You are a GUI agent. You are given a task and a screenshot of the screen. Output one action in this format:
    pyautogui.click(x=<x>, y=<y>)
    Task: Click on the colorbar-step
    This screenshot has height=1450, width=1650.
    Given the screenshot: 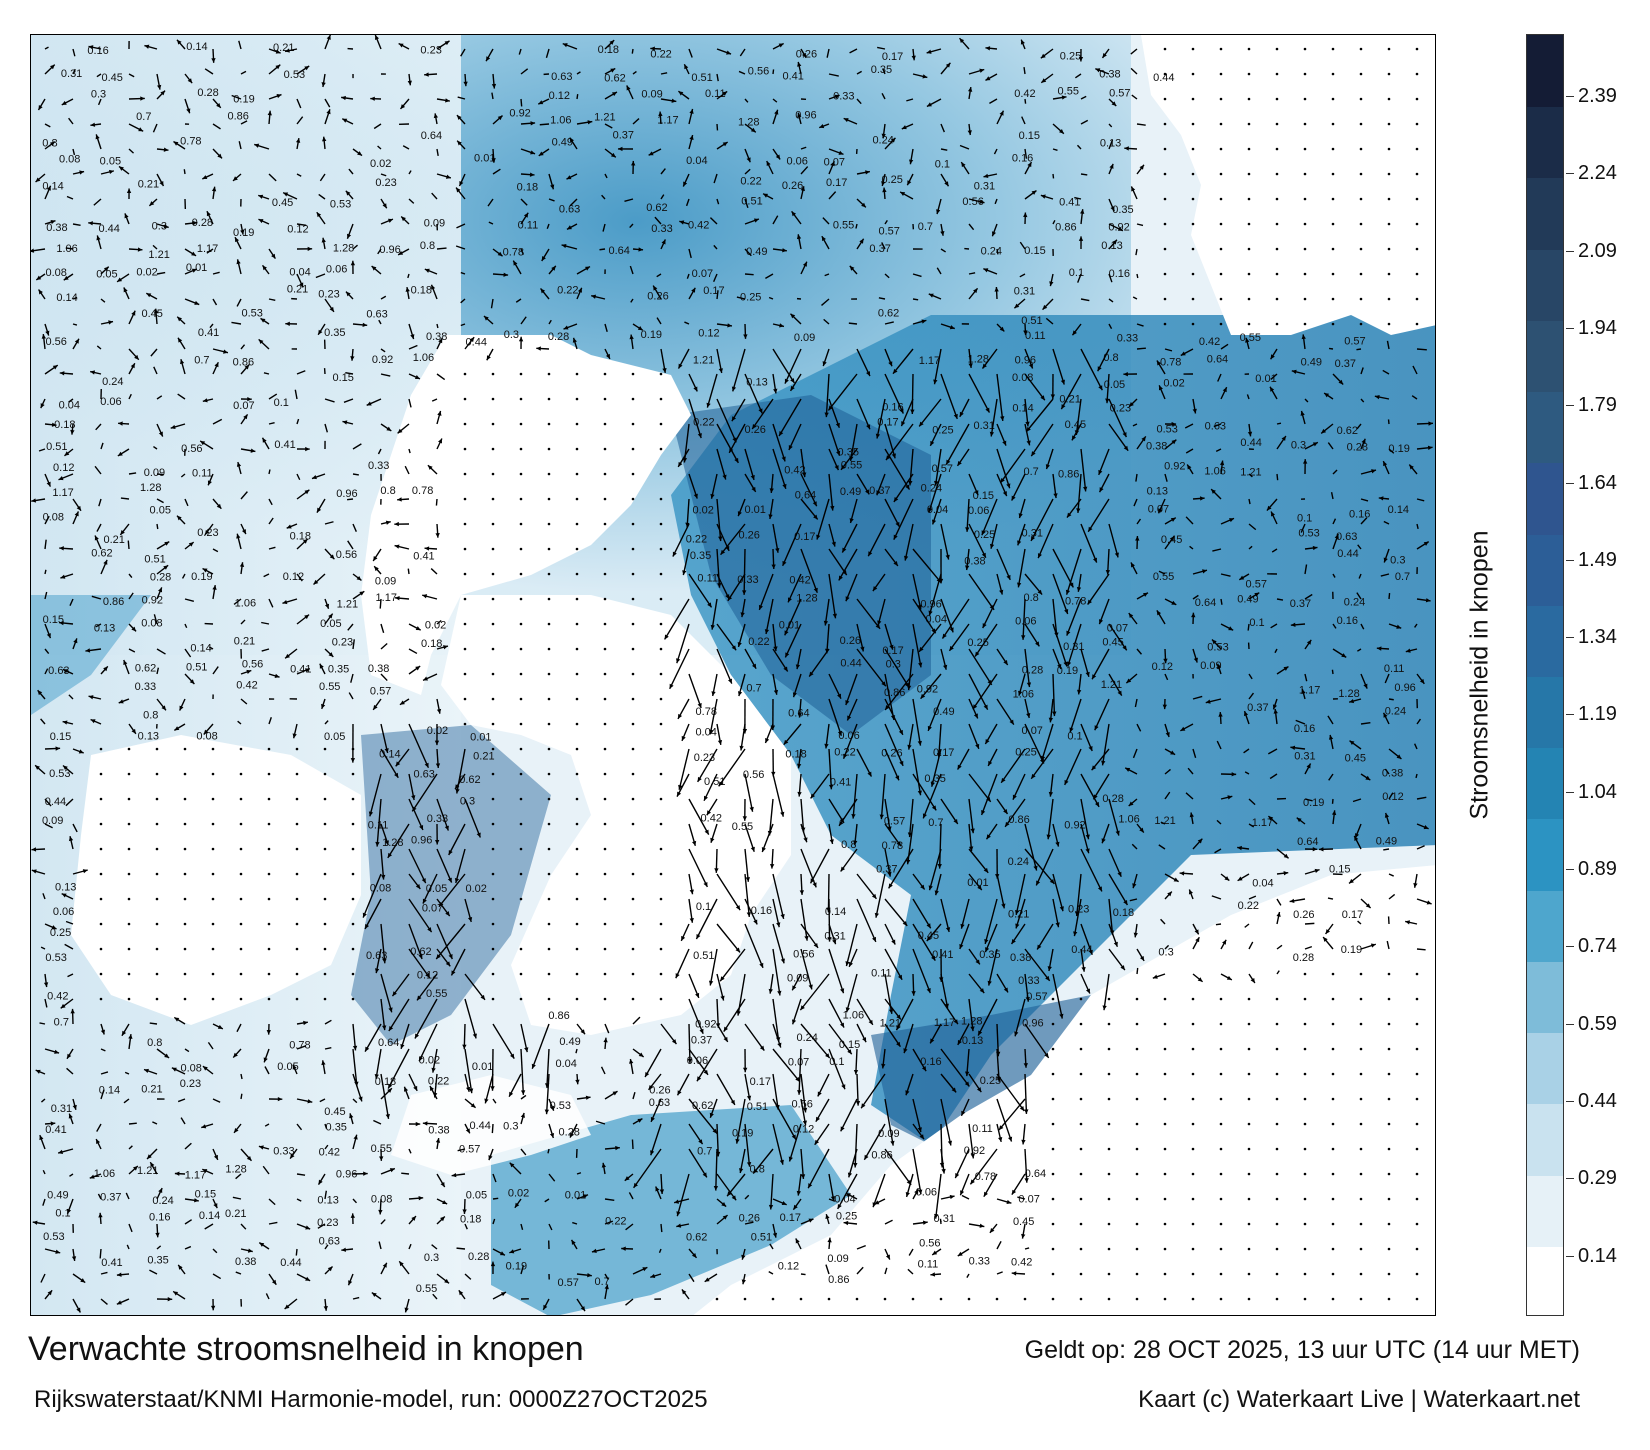 What is the action you would take?
    pyautogui.click(x=1545, y=997)
    